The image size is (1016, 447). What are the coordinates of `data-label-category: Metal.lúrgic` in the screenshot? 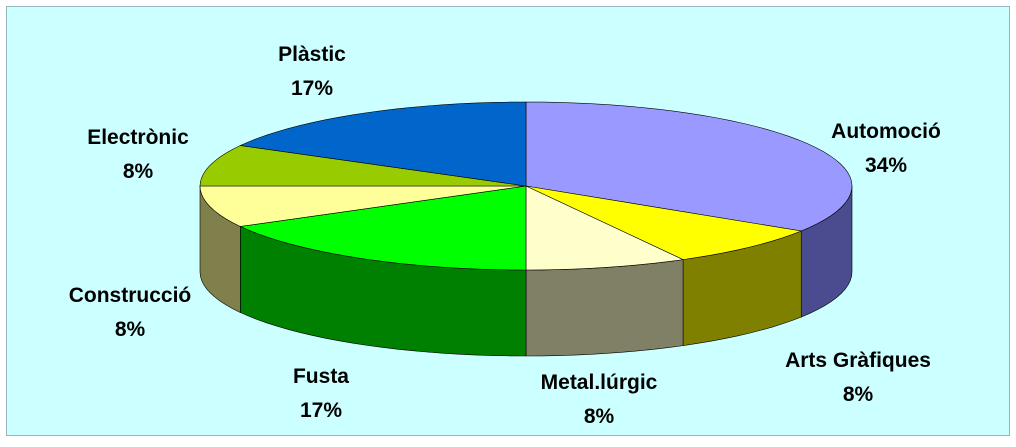 It's located at (599, 382).